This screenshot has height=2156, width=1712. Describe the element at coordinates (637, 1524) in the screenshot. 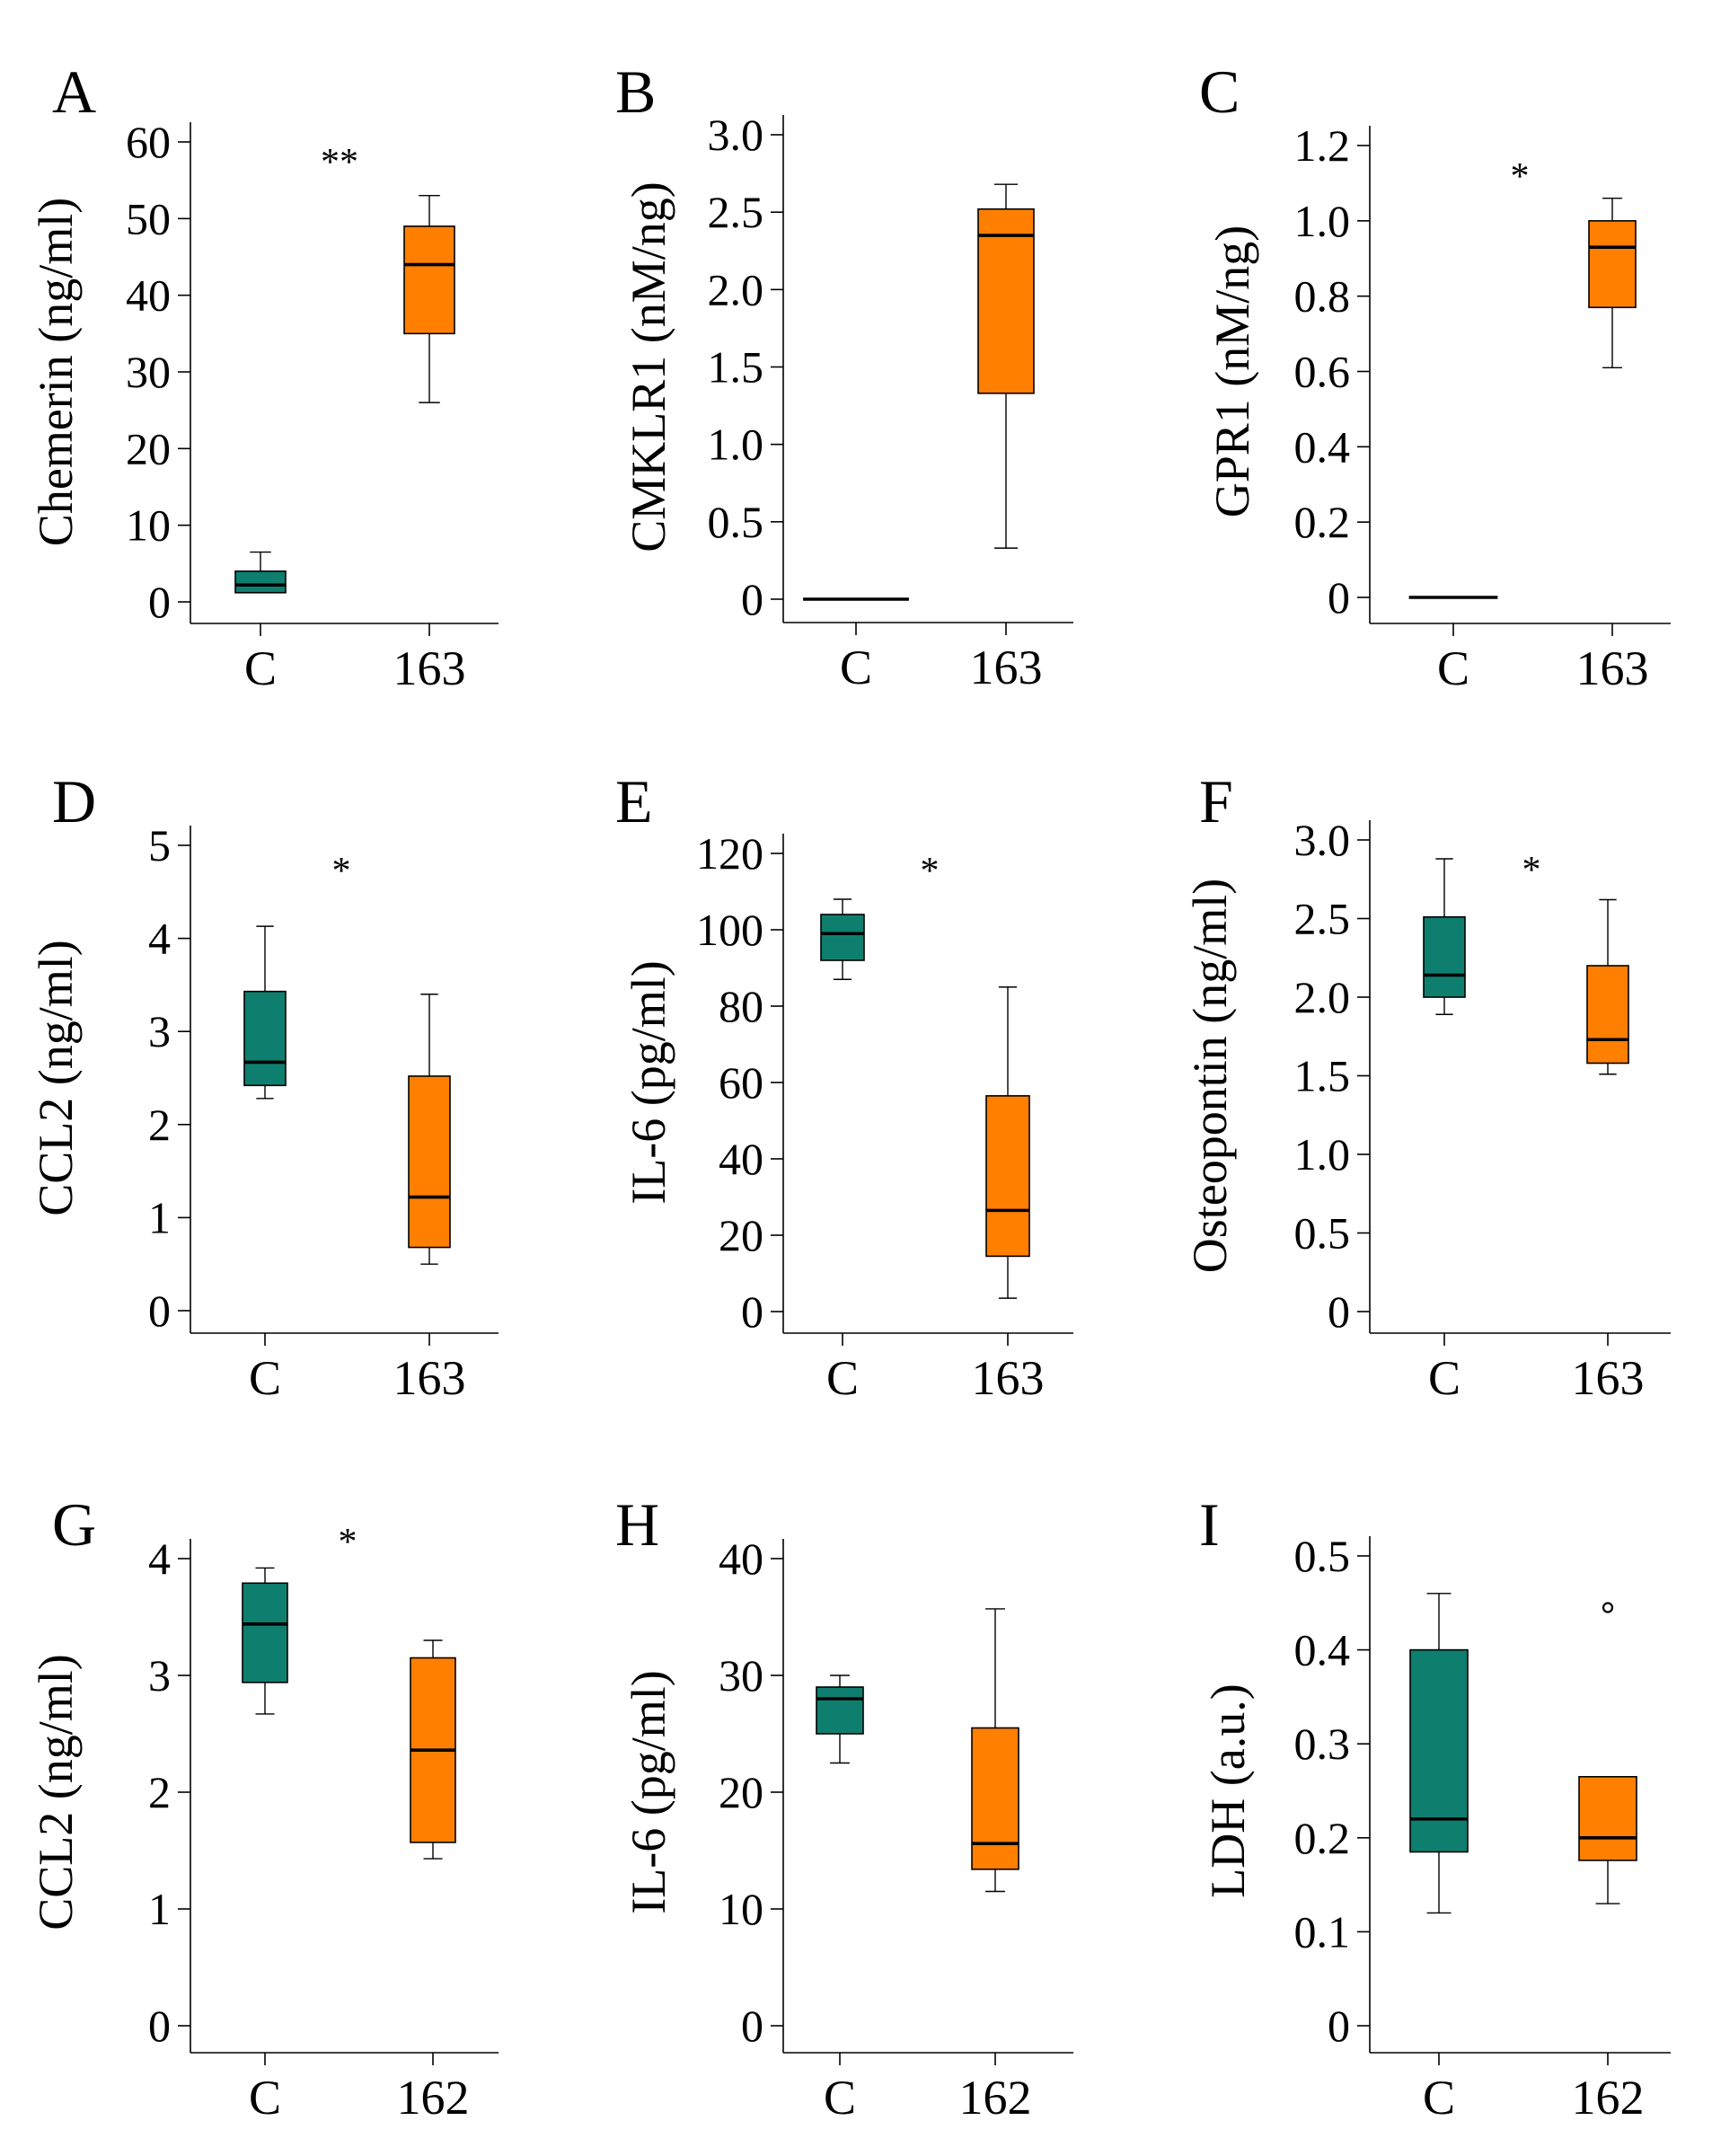

I see `panel-letter: H` at that location.